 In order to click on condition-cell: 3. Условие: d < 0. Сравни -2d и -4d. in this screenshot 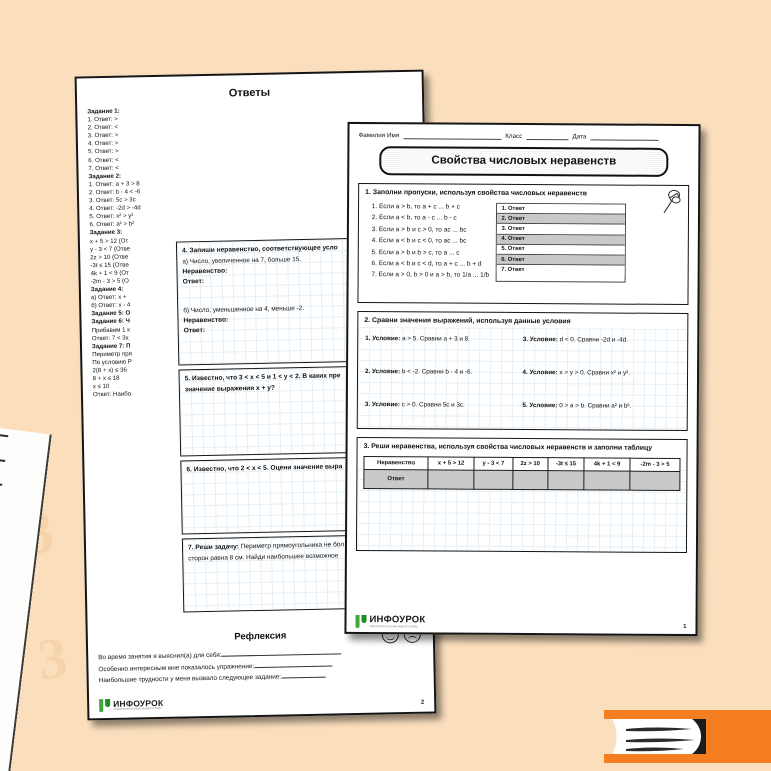, I will do `click(575, 340)`.